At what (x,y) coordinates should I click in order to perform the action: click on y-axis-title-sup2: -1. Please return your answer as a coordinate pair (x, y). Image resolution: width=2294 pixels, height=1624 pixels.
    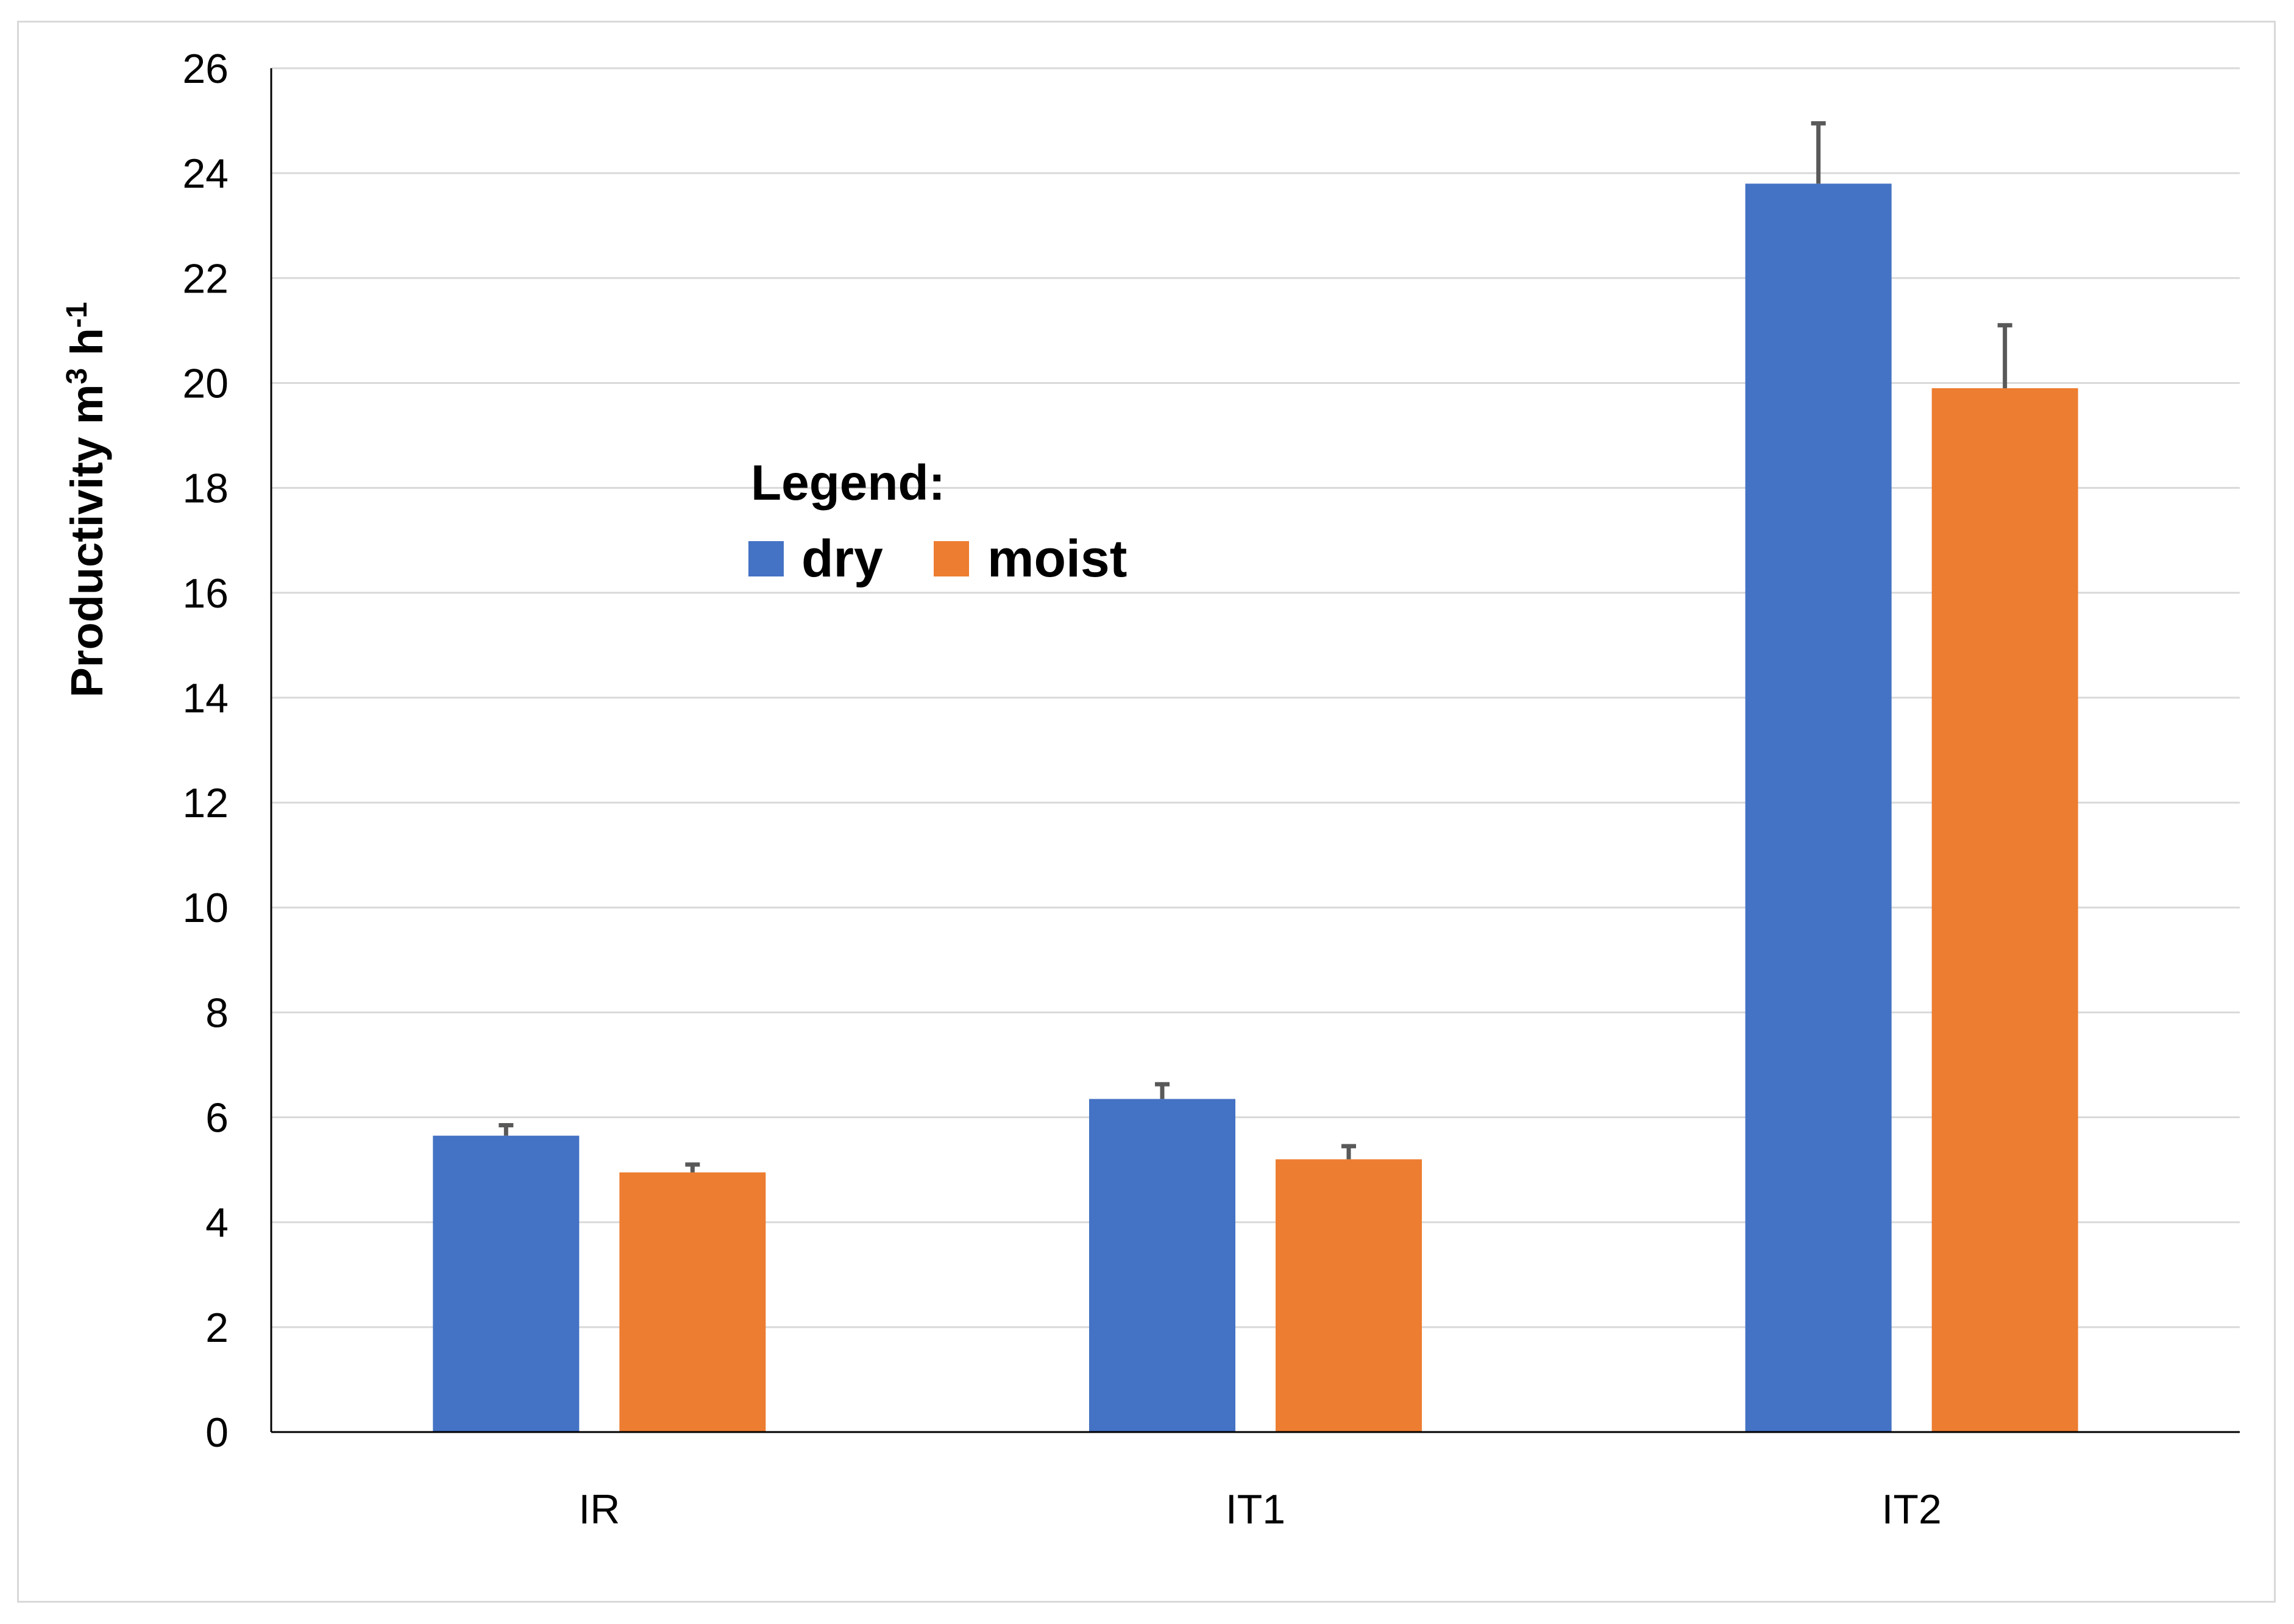
    Looking at the image, I should click on (77, 315).